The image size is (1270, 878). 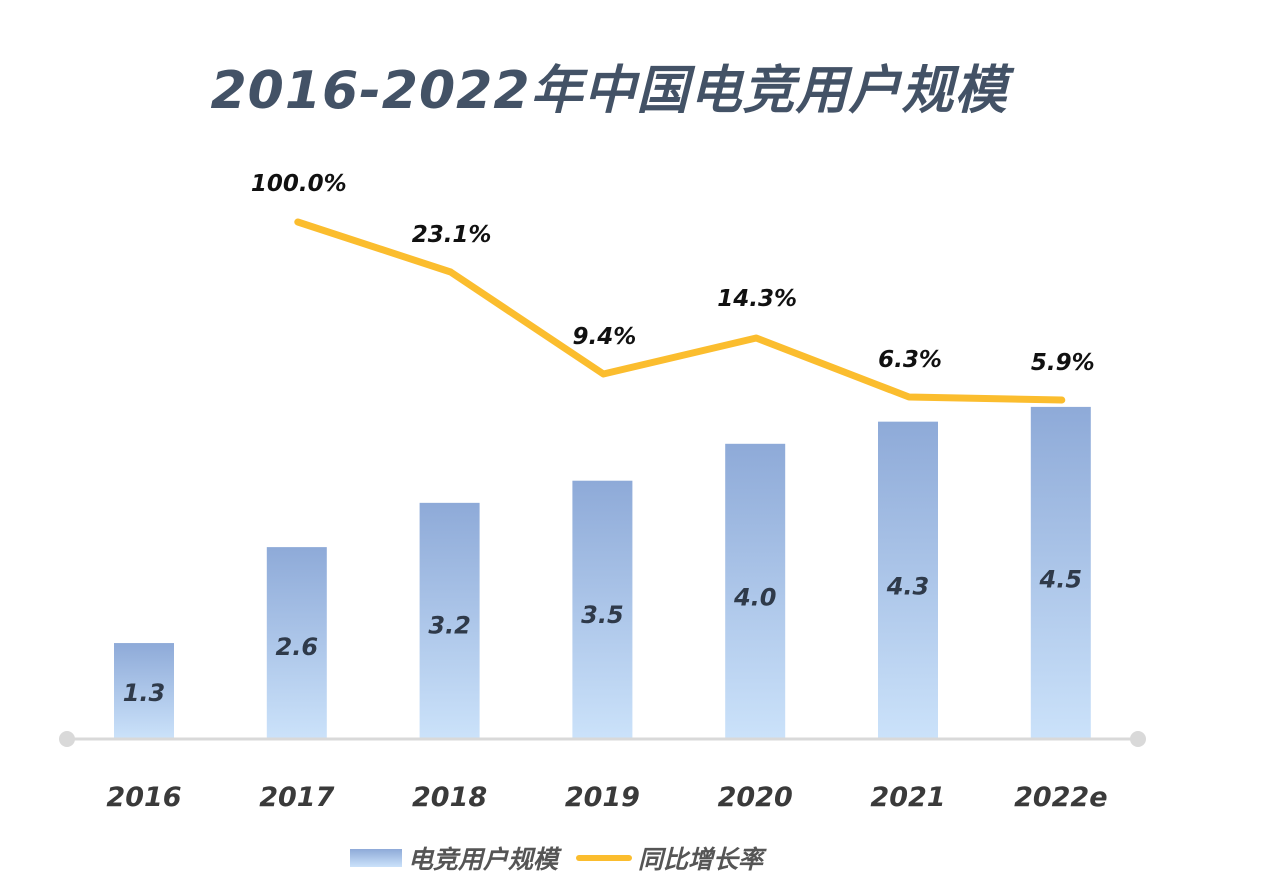 I want to click on growth-rate-label-2020: 14.3%, so click(x=757, y=299).